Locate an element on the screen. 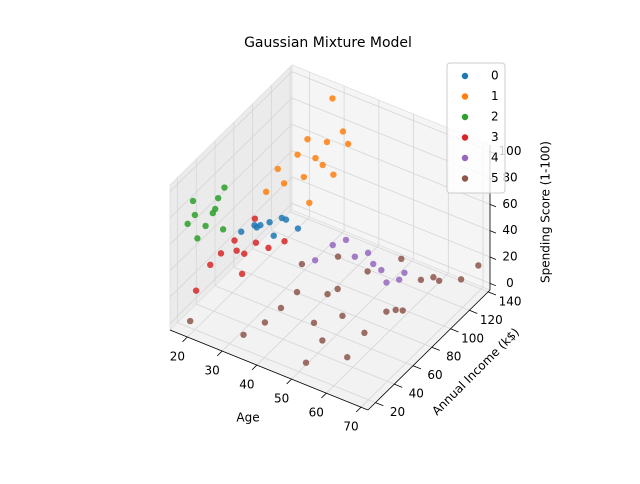 This screenshot has width=640, height=484. y-tick-label: 100 is located at coordinates (472, 338).